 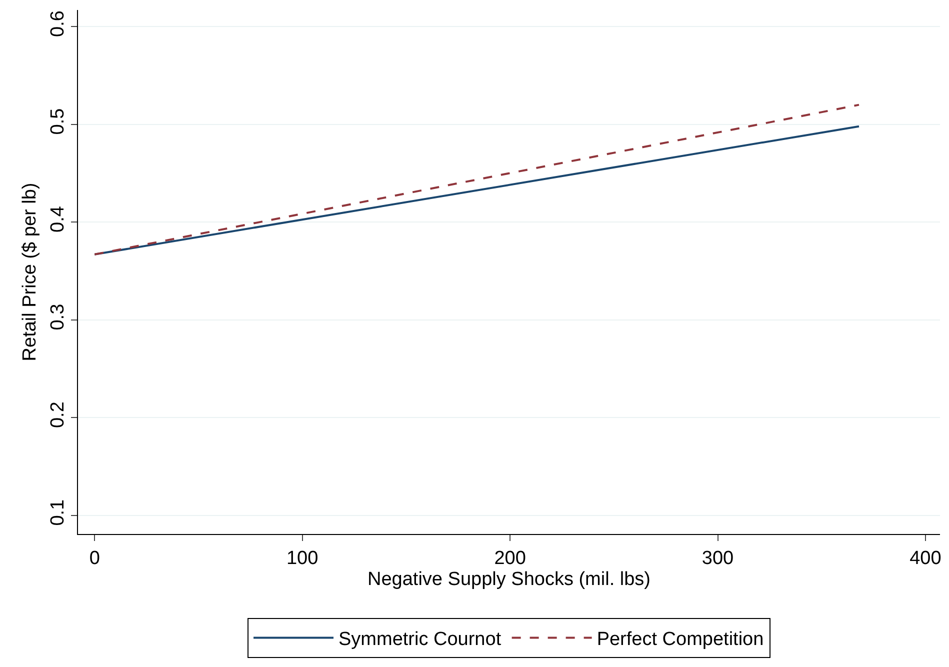 What do you see at coordinates (926, 558) in the screenshot?
I see `x-tick-label: 400` at bounding box center [926, 558].